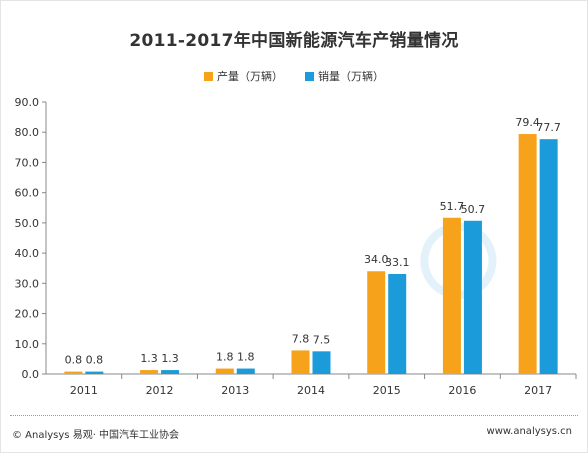 This screenshot has width=588, height=453. What do you see at coordinates (397, 323) in the screenshot?
I see `bar-sales-2015` at bounding box center [397, 323].